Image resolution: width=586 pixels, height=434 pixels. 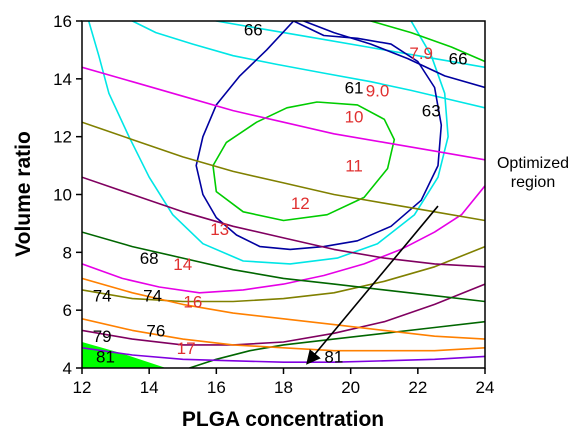 I want to click on contour-line-c14b, so click(x=336, y=344).